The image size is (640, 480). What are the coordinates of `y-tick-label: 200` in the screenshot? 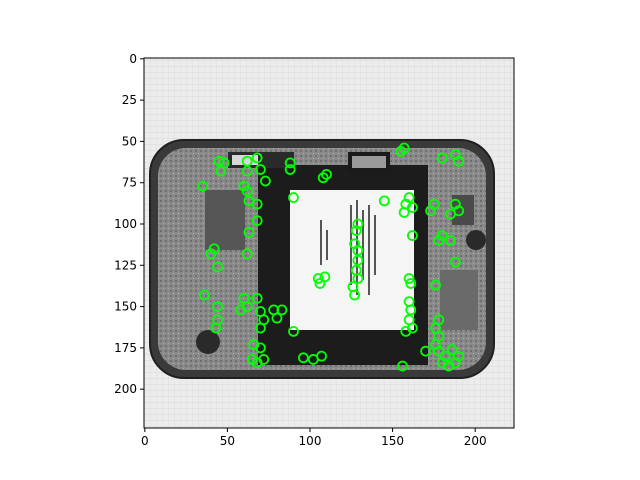 It's located at (125, 389).